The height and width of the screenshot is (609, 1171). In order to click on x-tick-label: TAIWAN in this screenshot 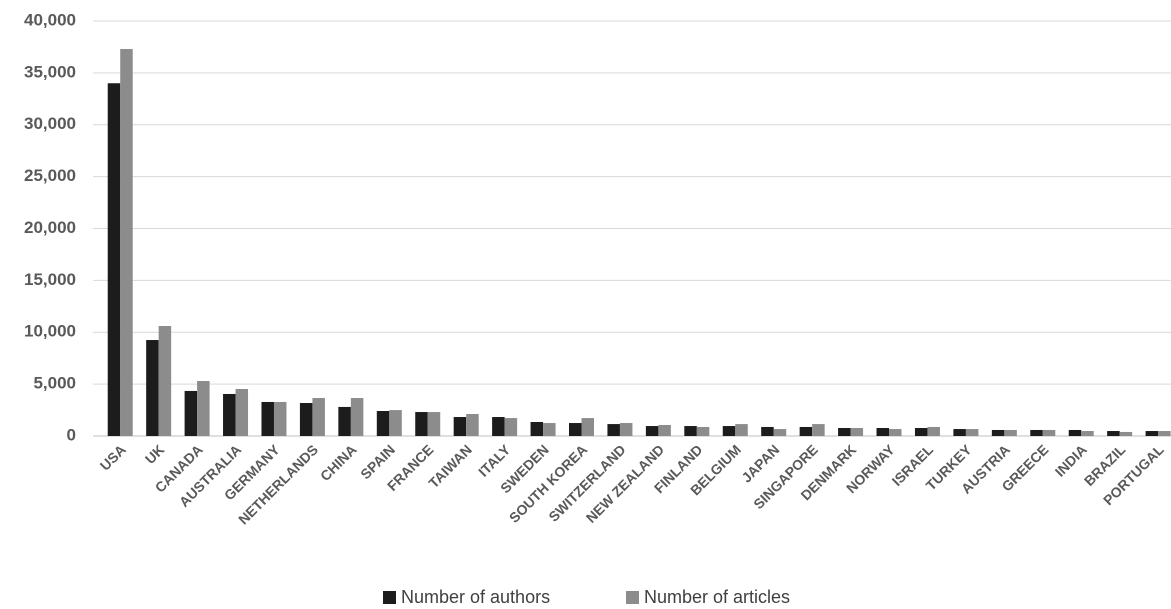, I will do `click(450, 466)`.